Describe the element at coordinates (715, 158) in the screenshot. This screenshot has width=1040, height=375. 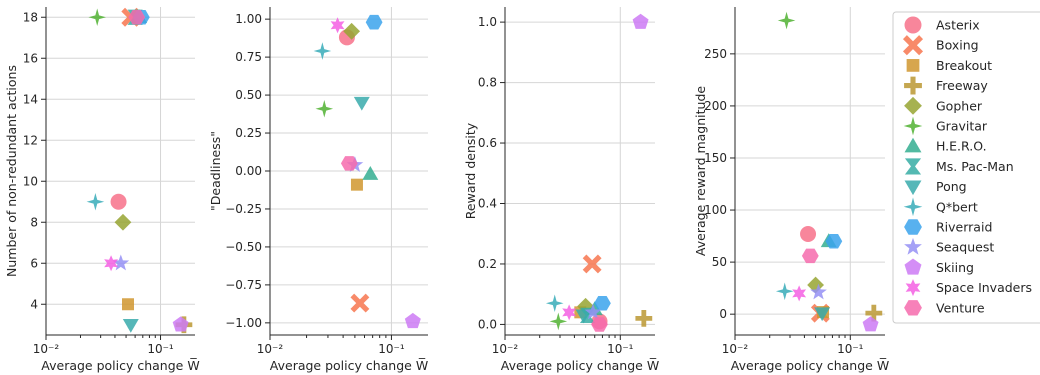
I see `y-tick-label: 150` at that location.